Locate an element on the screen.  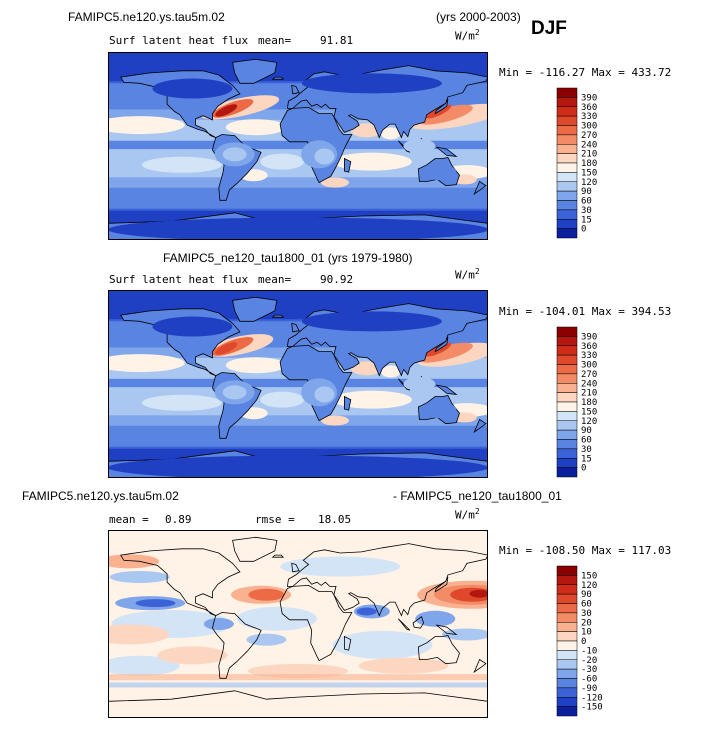
rmse-value: 18.05 is located at coordinates (335, 519).